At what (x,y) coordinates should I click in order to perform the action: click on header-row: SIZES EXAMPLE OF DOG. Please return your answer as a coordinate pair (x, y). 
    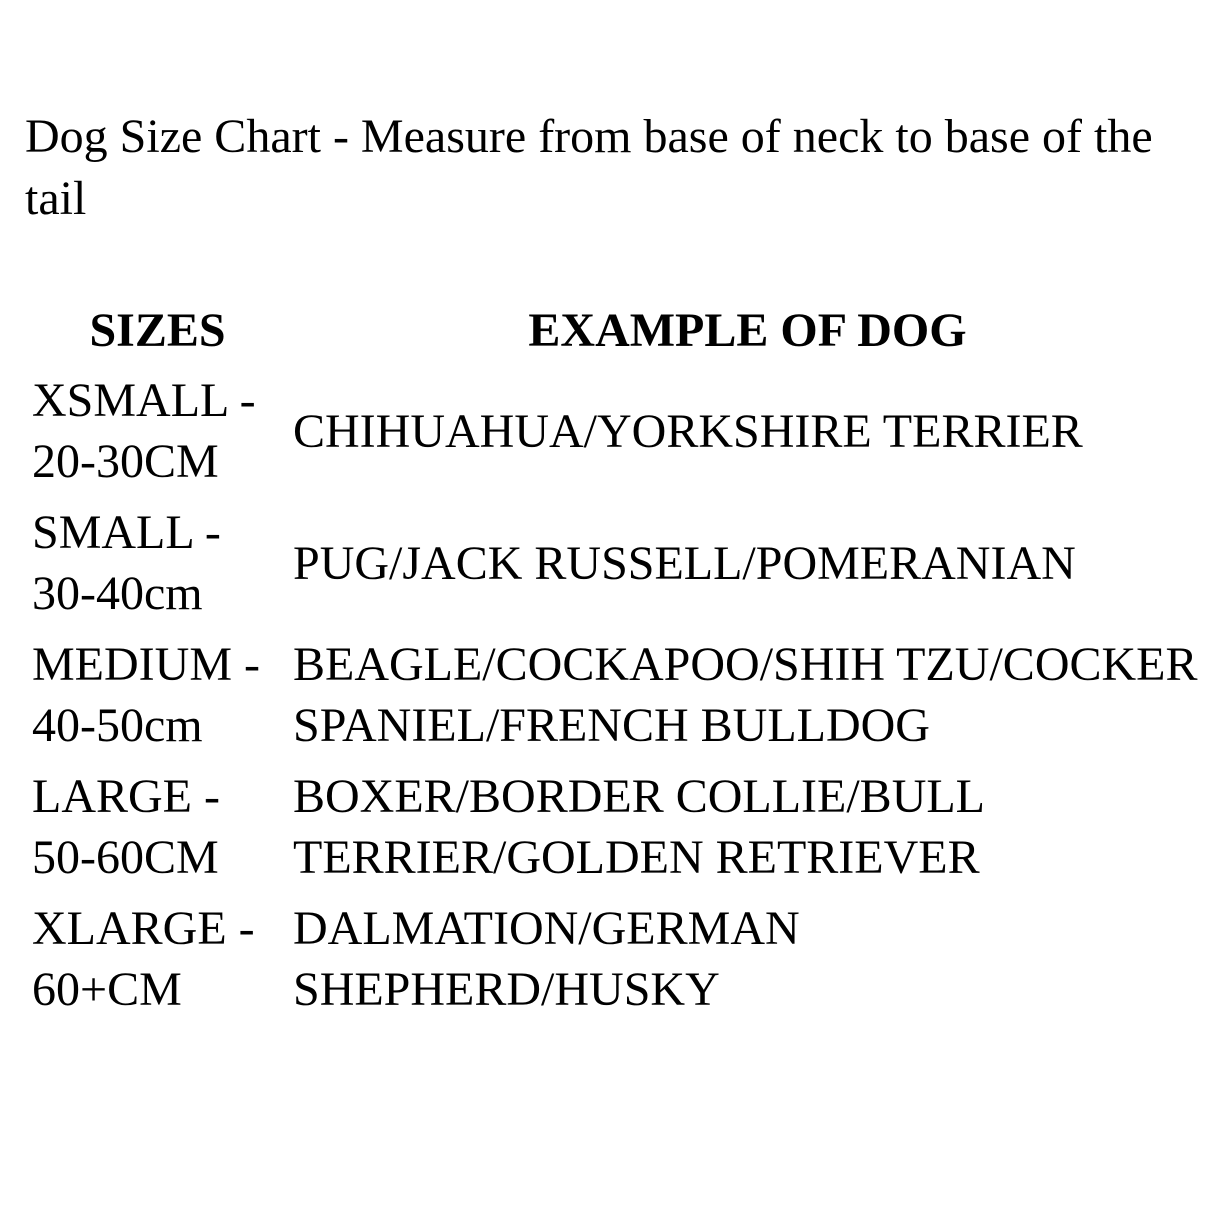
    Looking at the image, I should click on (620, 332).